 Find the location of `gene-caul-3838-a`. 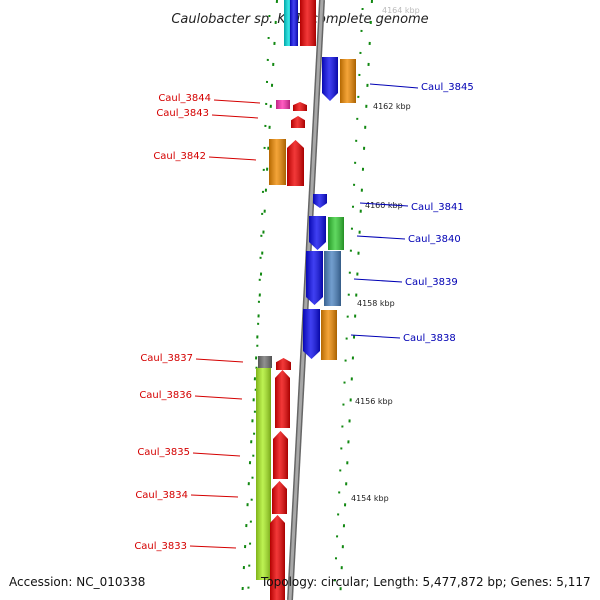

gene-caul-3838-a is located at coordinates (311, 334).